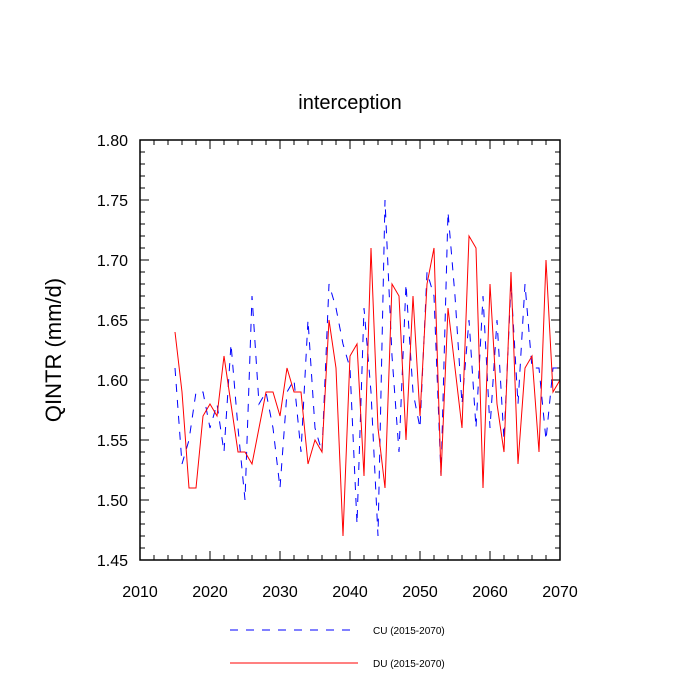 The height and width of the screenshot is (700, 700). What do you see at coordinates (350, 592) in the screenshot?
I see `x-tick-label: 2040` at bounding box center [350, 592].